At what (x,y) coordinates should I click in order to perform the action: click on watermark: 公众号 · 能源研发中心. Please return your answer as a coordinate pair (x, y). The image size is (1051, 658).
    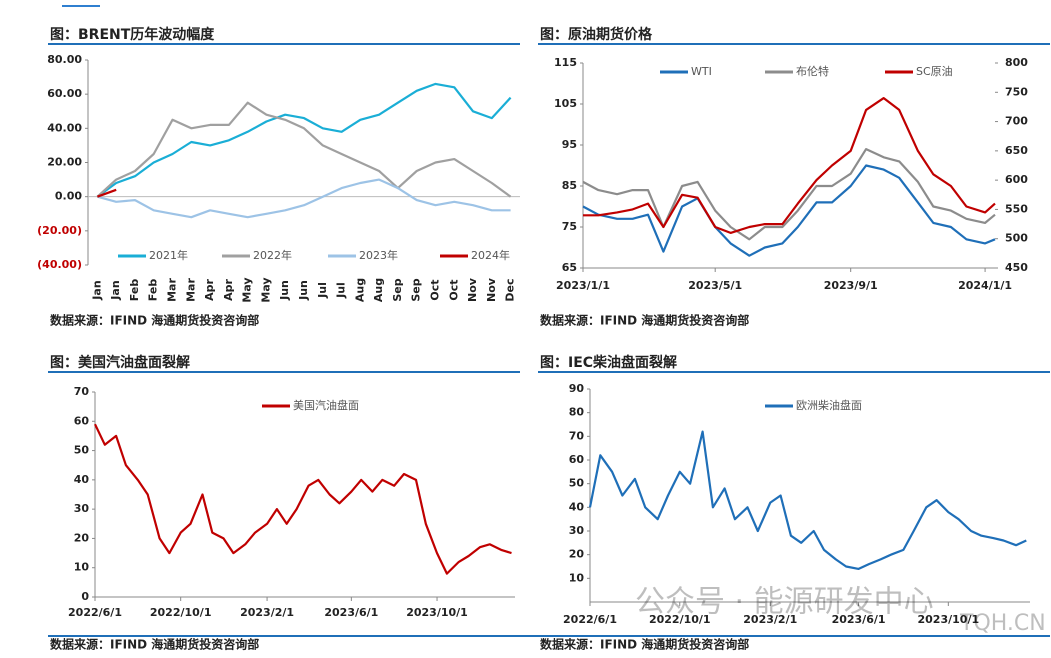
    Looking at the image, I should click on (784, 602).